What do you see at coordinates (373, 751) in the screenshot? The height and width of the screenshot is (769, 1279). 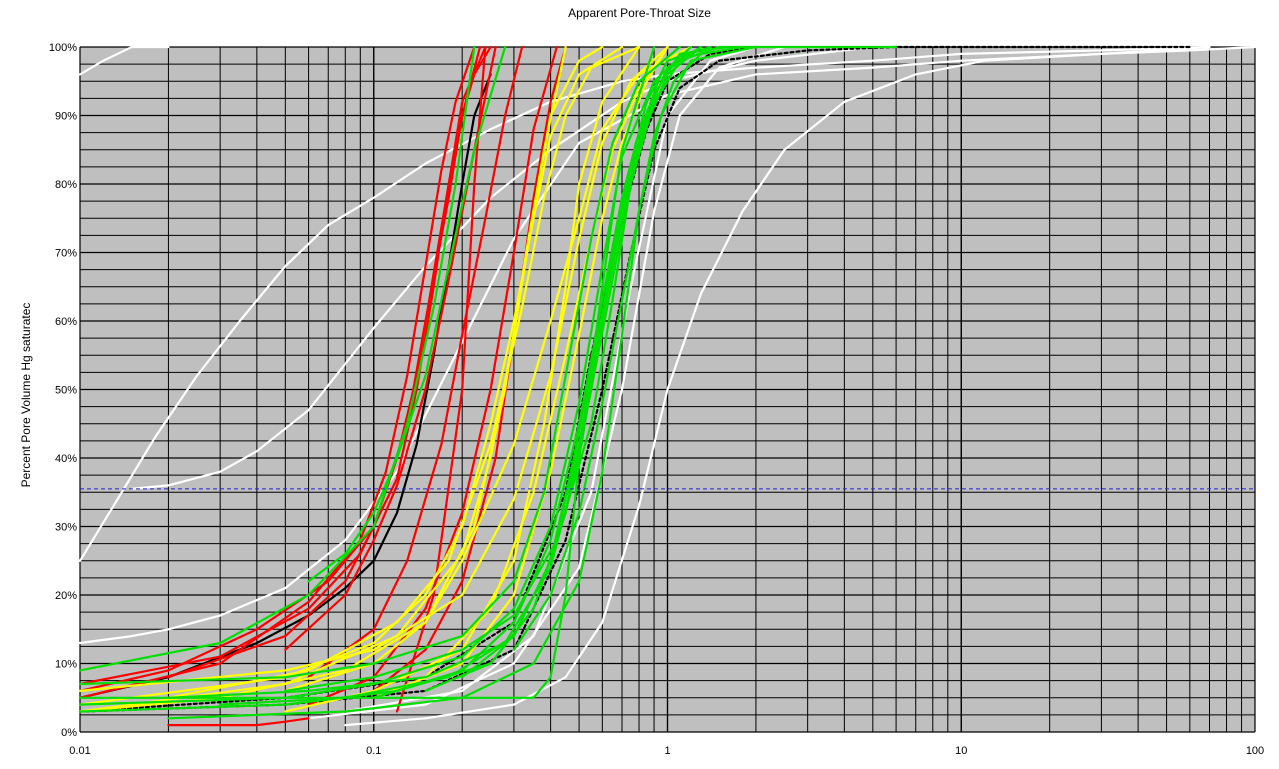 I see `x-tick-label: 0.1` at bounding box center [373, 751].